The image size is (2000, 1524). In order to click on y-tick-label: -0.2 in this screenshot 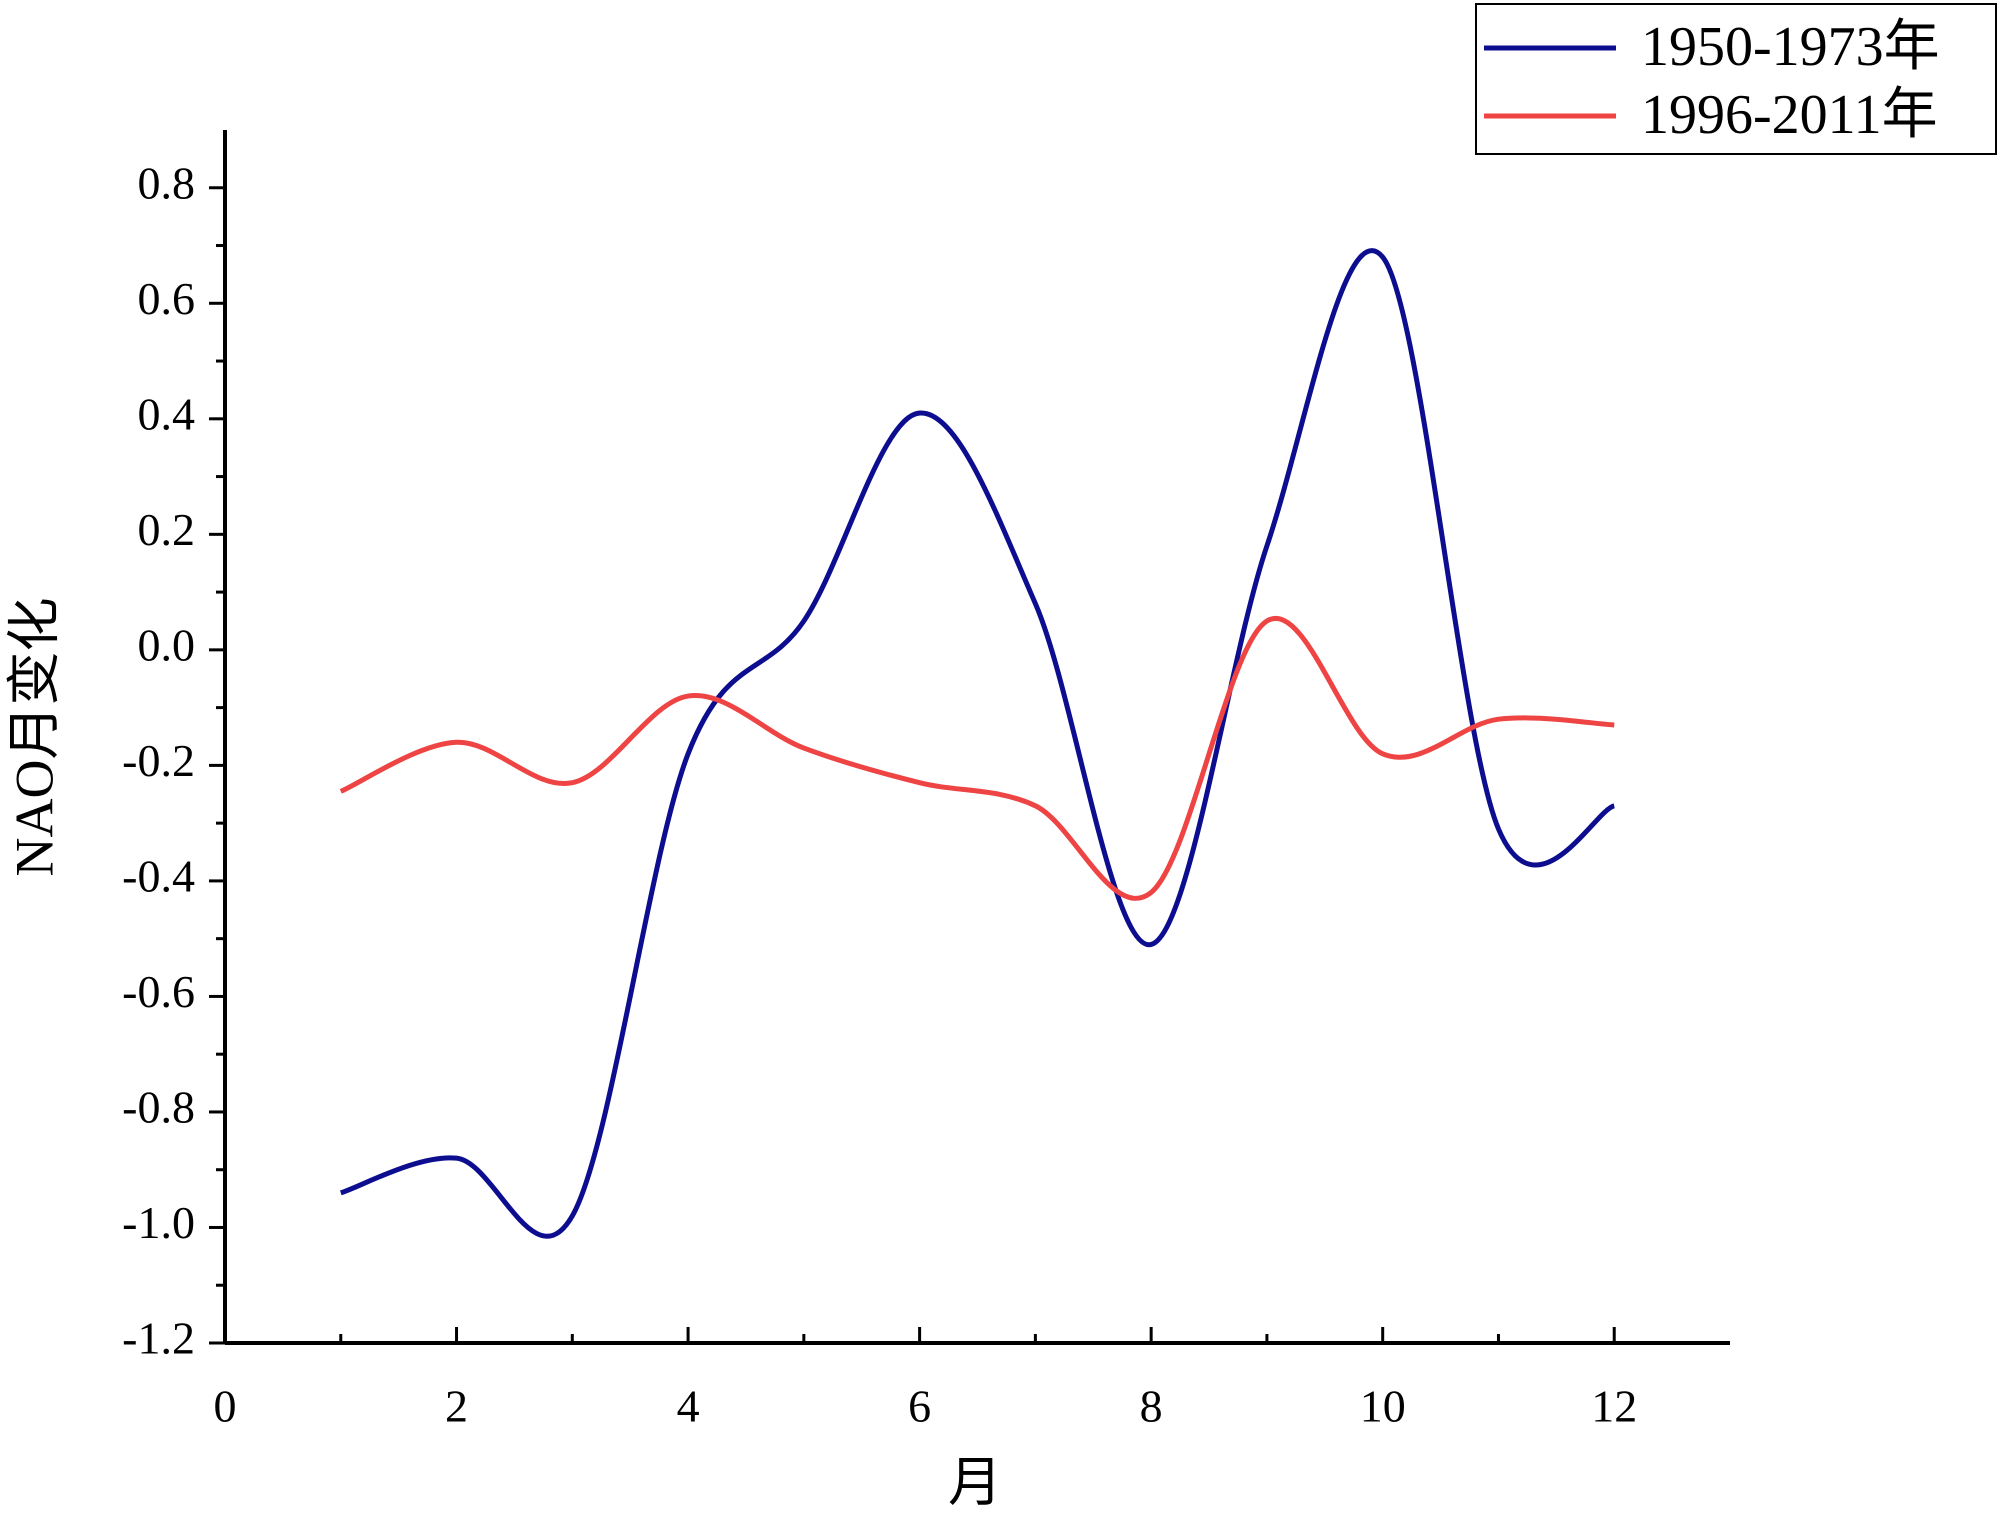, I will do `click(158, 760)`.